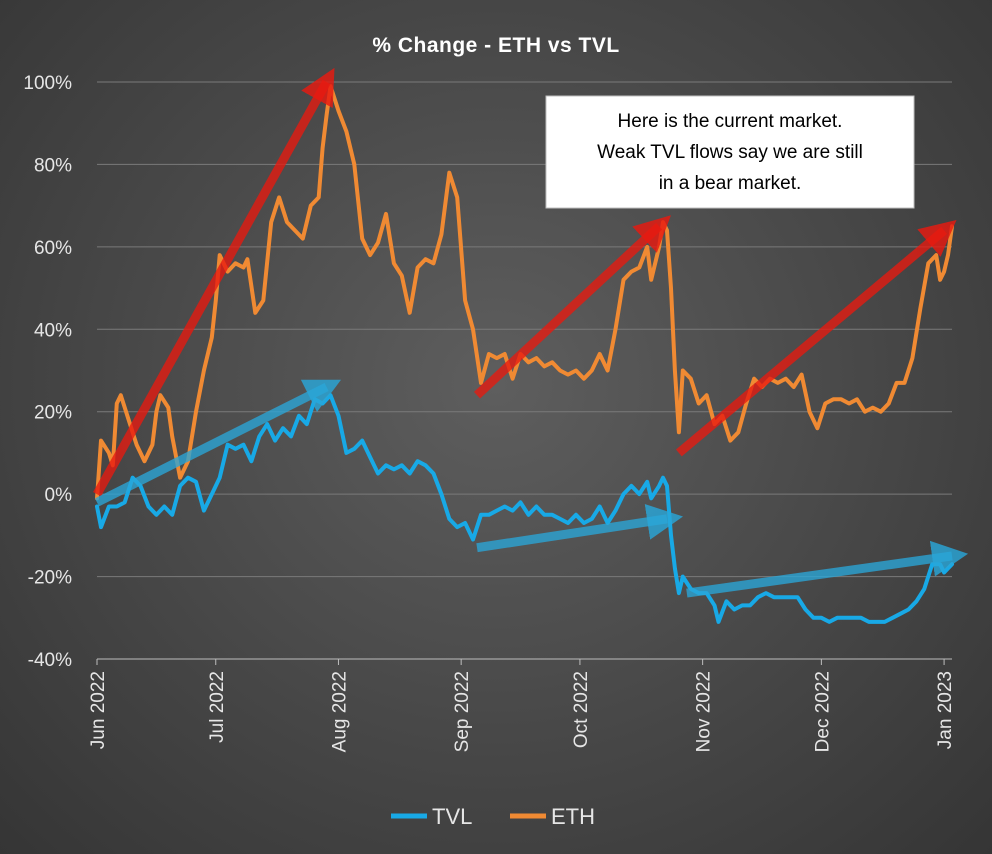  Describe the element at coordinates (581, 709) in the screenshot. I see `x-tick-label: Oct 2022` at that location.